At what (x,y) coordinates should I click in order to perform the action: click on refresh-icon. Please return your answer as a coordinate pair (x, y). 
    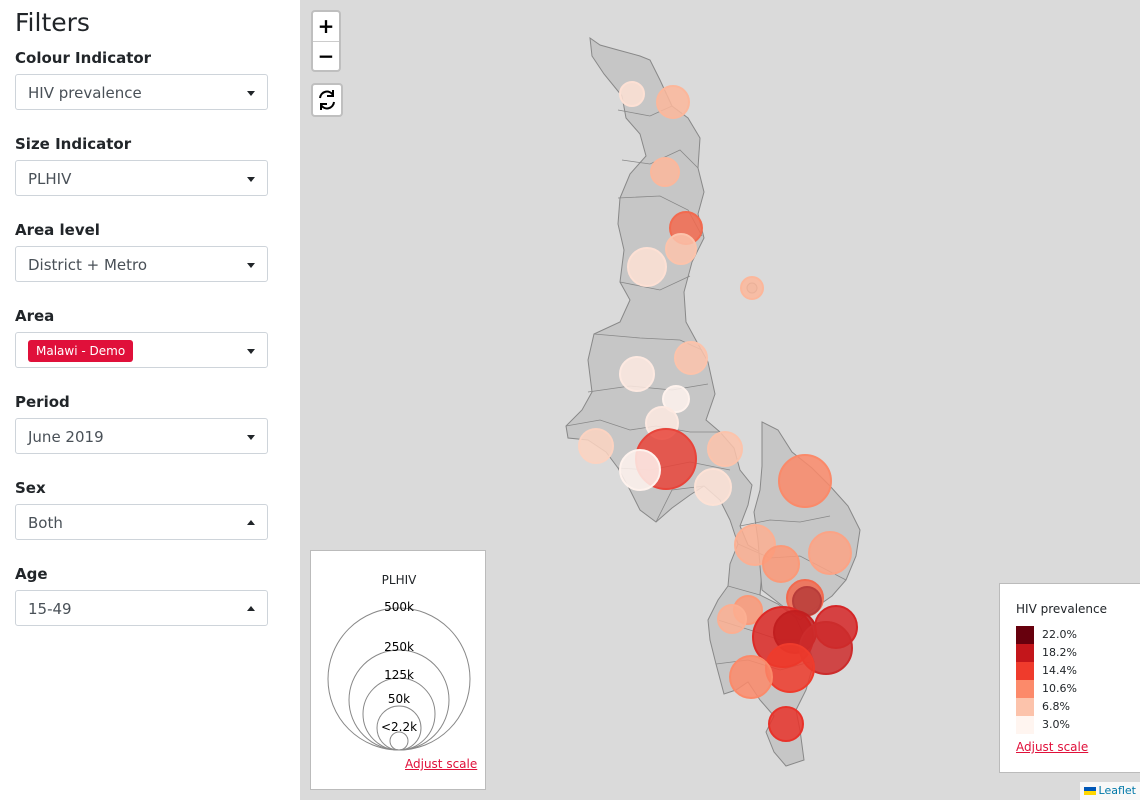
    Looking at the image, I should click on (327, 100).